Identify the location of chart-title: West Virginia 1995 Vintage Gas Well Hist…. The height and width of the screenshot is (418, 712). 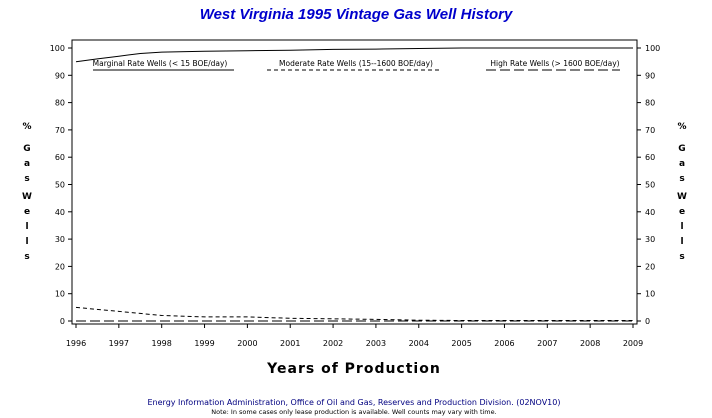
(356, 14).